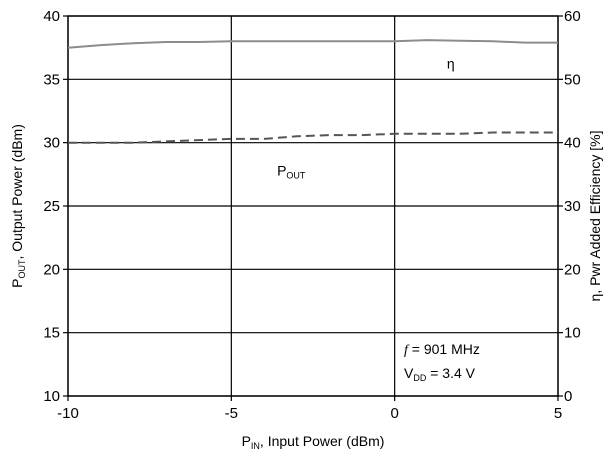 This screenshot has width=615, height=454. I want to click on series-line-eta, so click(312, 44).